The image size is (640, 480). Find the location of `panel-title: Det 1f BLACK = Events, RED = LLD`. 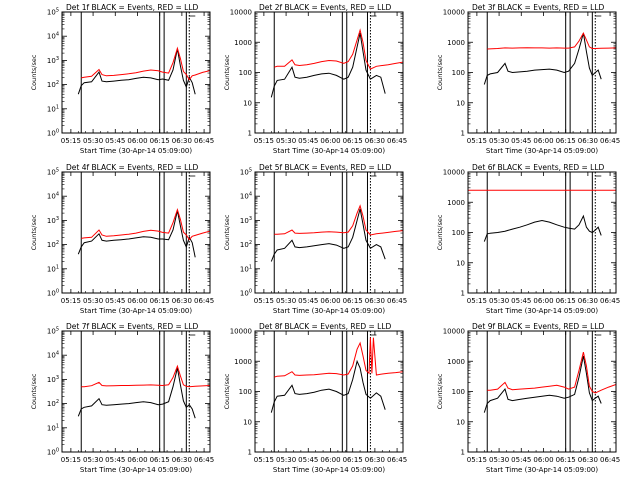

panel-title: Det 1f BLACK = Events, RED = LLD is located at coordinates (132, 7).